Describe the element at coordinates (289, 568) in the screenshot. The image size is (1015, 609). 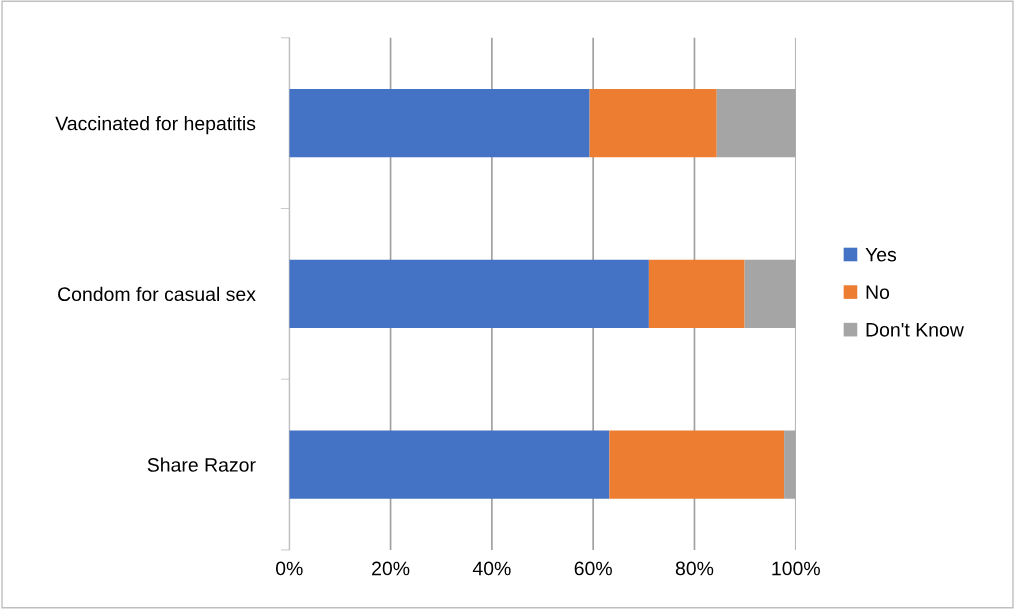
I see `x-tick-label: 0%` at that location.